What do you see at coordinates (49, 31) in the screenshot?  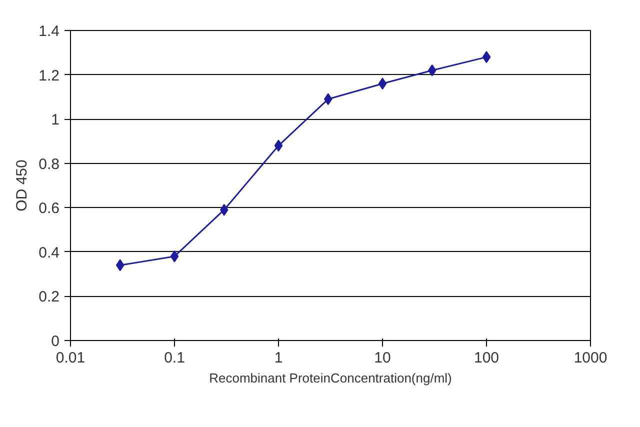 I see `y-tick-label: 1.4` at bounding box center [49, 31].